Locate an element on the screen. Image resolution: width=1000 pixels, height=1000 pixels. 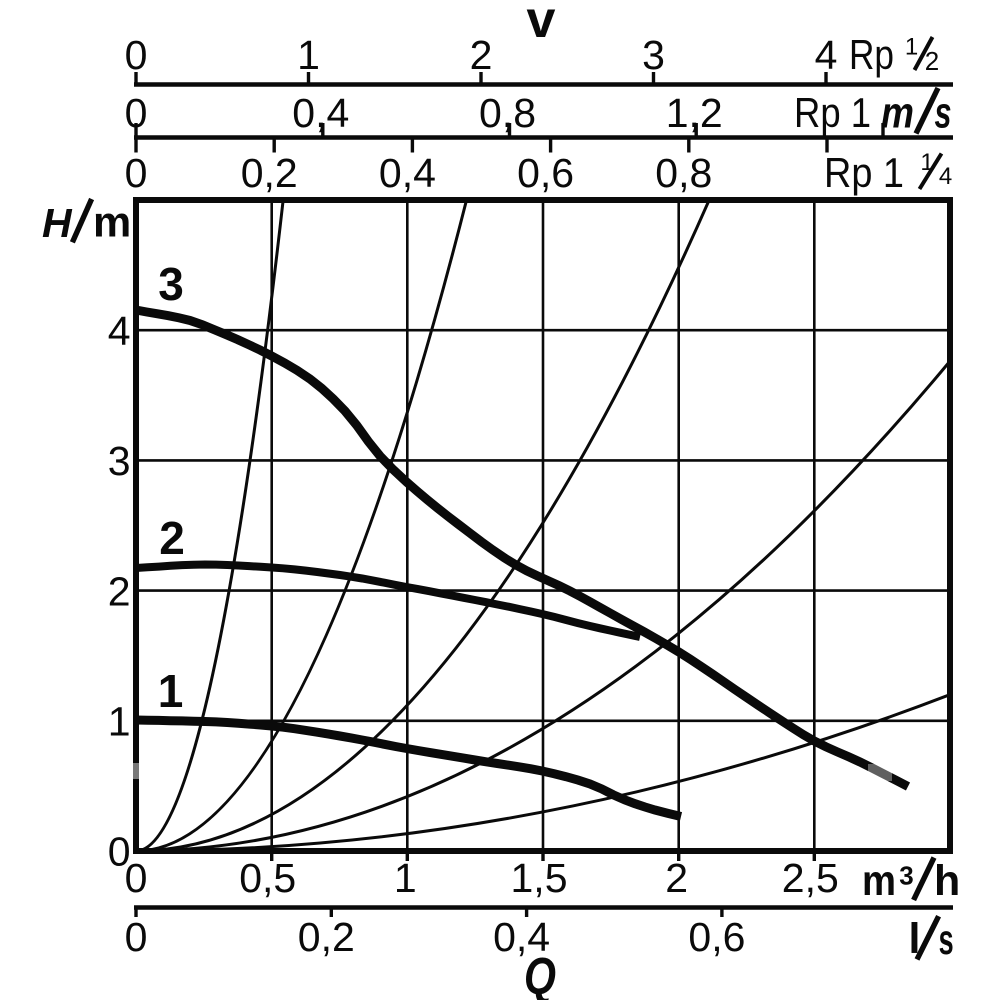
svg-text: Q is located at coordinates (540, 974).